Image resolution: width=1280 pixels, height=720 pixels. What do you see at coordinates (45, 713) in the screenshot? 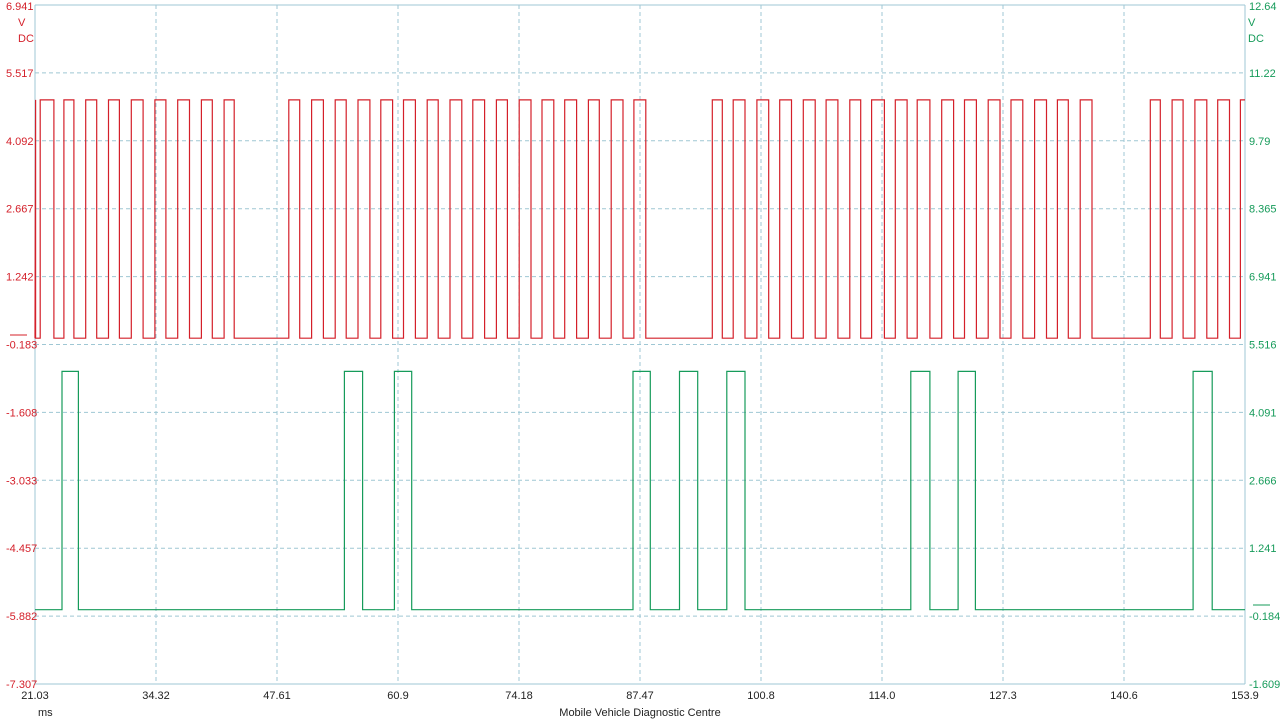
I see `x-axis-unit: ms` at bounding box center [45, 713].